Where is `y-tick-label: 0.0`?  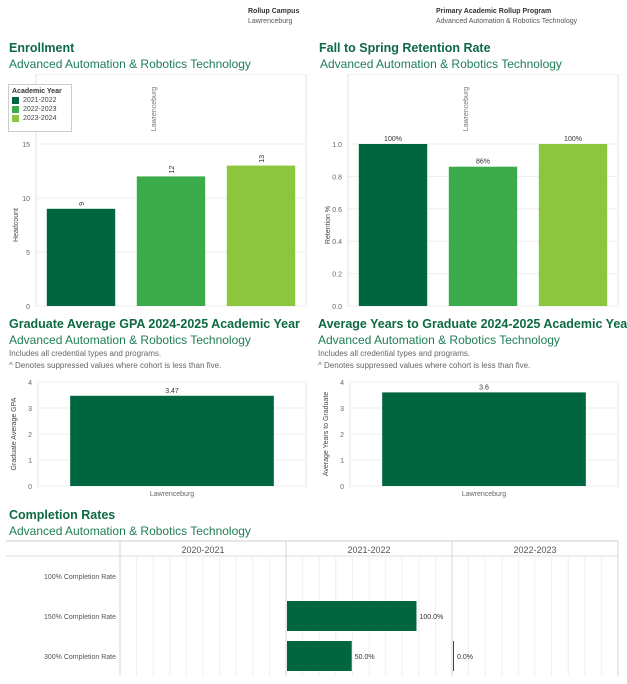 y-tick-label: 0.0 is located at coordinates (337, 307).